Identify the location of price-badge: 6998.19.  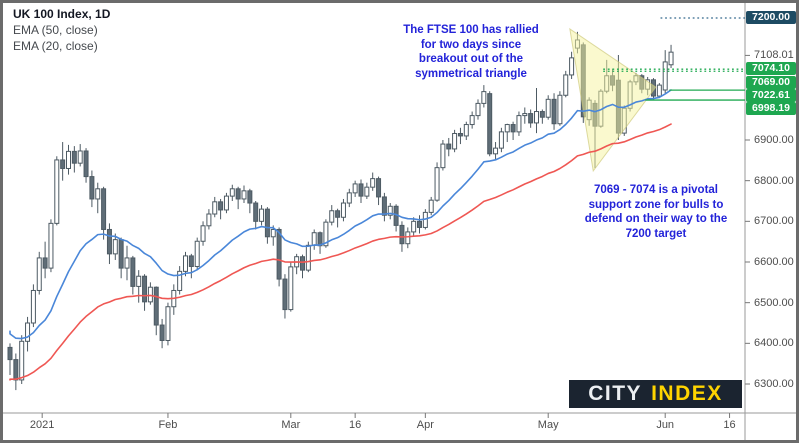
(771, 109).